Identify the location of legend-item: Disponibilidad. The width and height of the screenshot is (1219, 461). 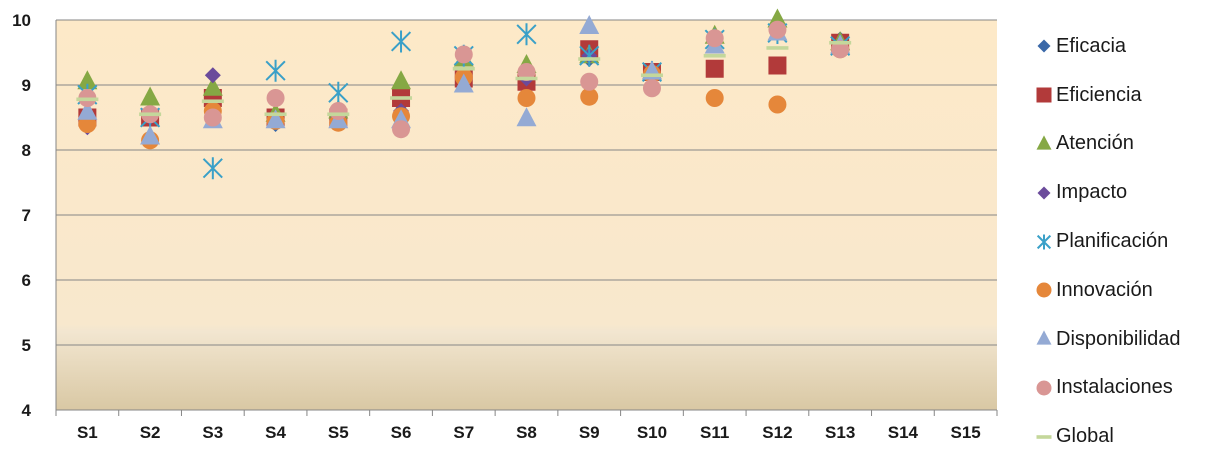
(1107, 339).